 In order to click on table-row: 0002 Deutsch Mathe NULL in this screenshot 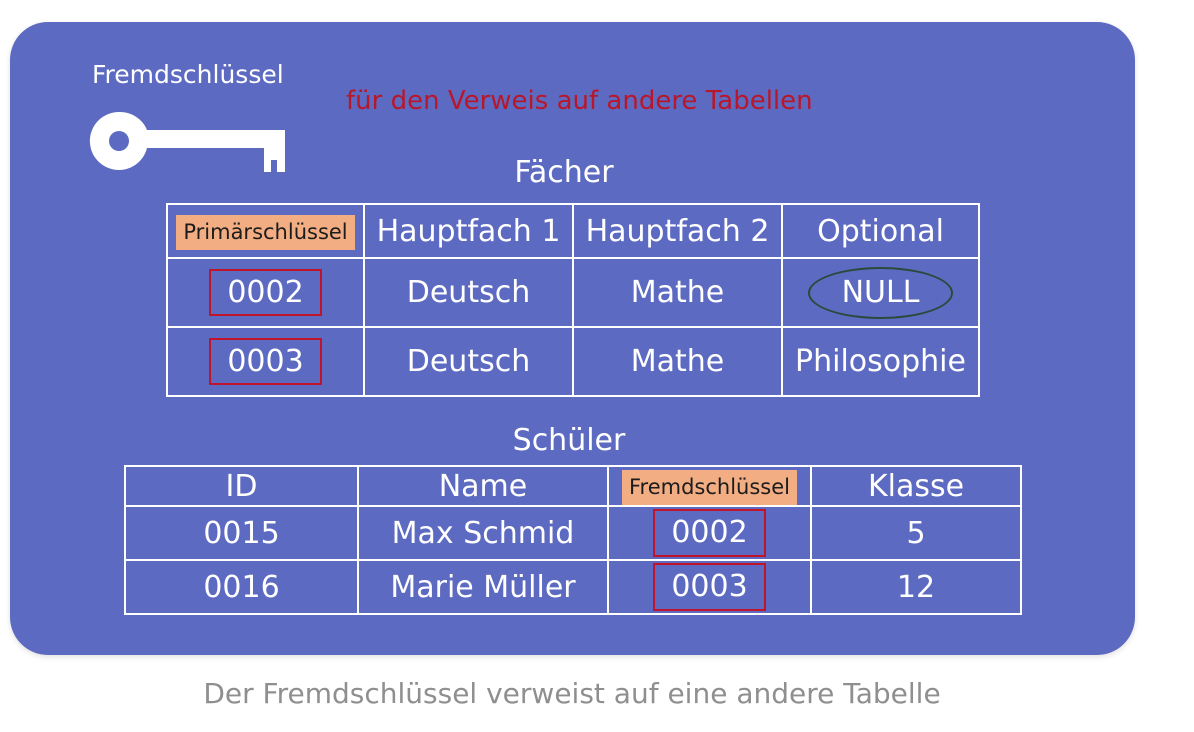, I will do `click(573, 292)`.